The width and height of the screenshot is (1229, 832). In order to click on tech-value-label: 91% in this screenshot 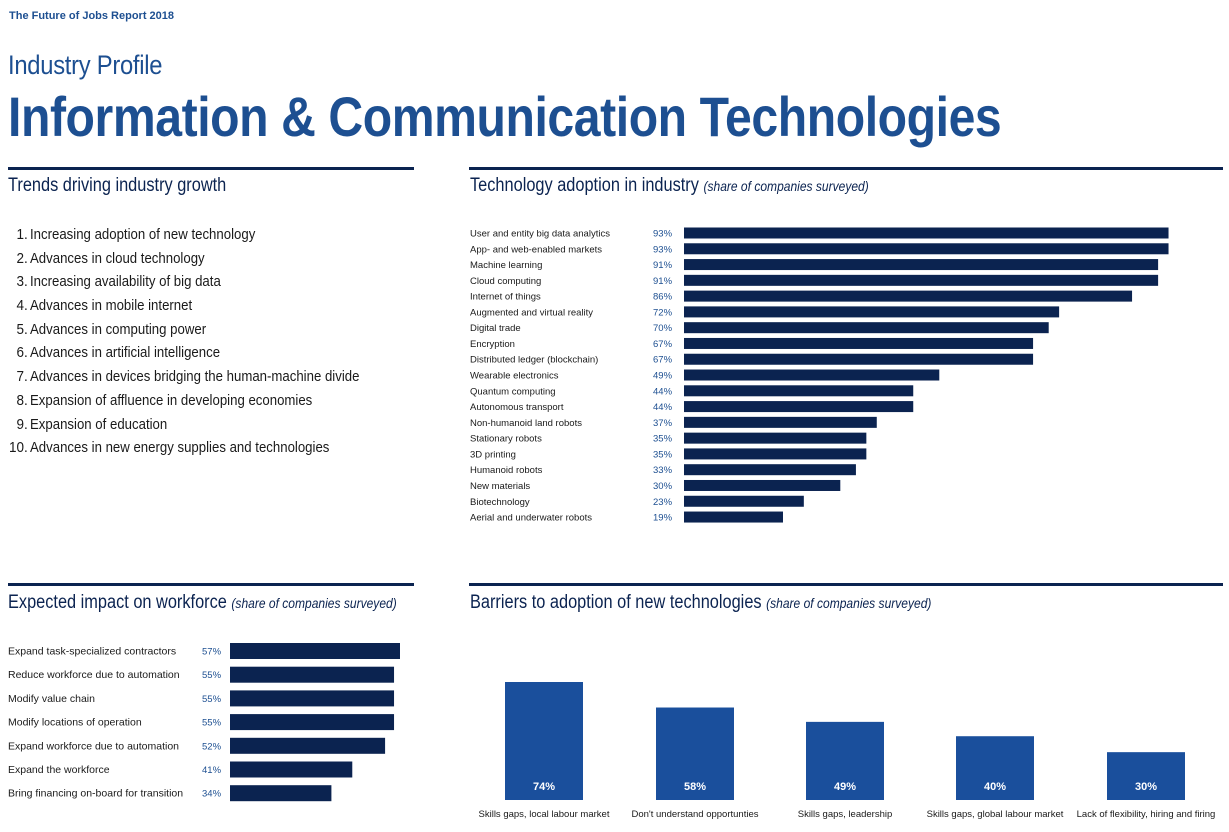, I will do `click(663, 281)`.